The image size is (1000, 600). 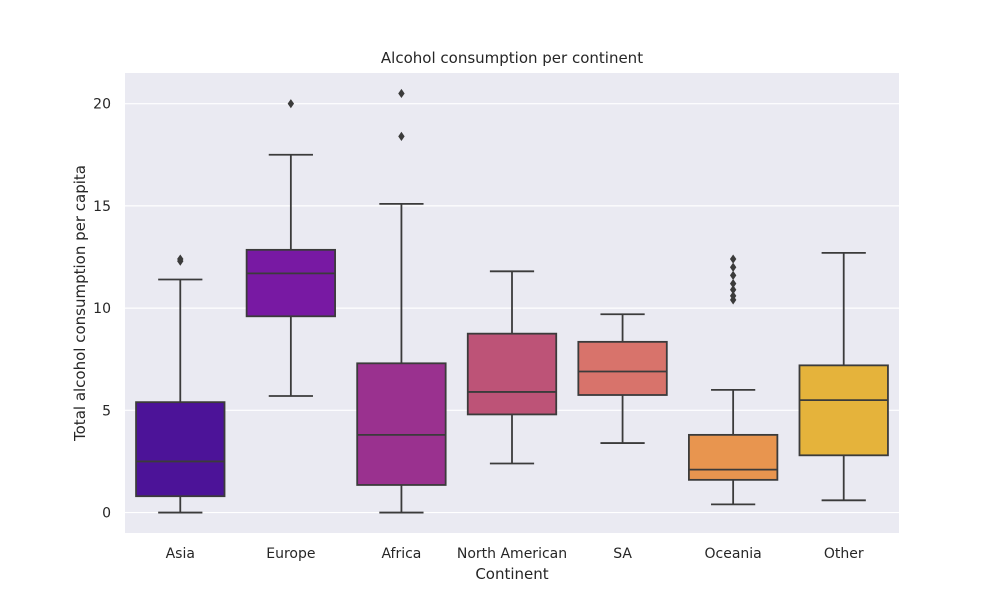 What do you see at coordinates (512, 554) in the screenshot?
I see `x-tick-label: North American` at bounding box center [512, 554].